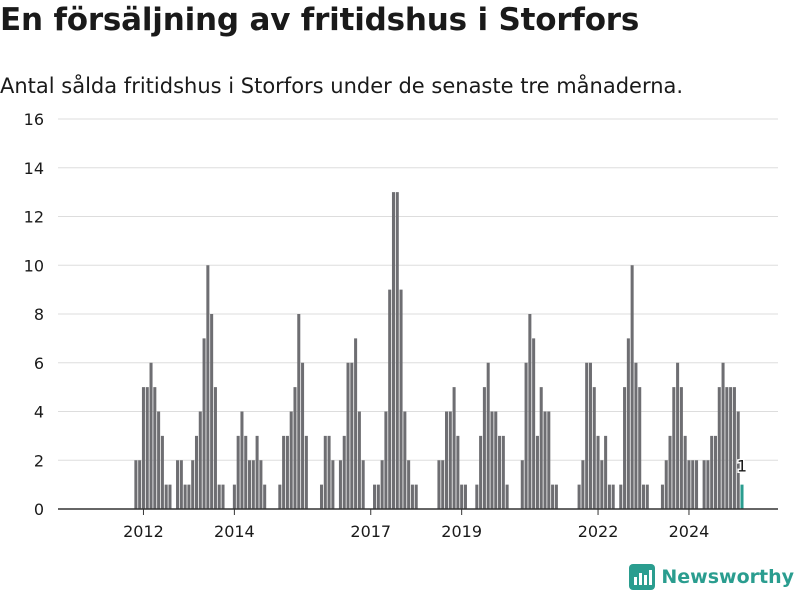 The height and width of the screenshot is (600, 800). What do you see at coordinates (39, 412) in the screenshot?
I see `y-tick-label: 4` at bounding box center [39, 412].